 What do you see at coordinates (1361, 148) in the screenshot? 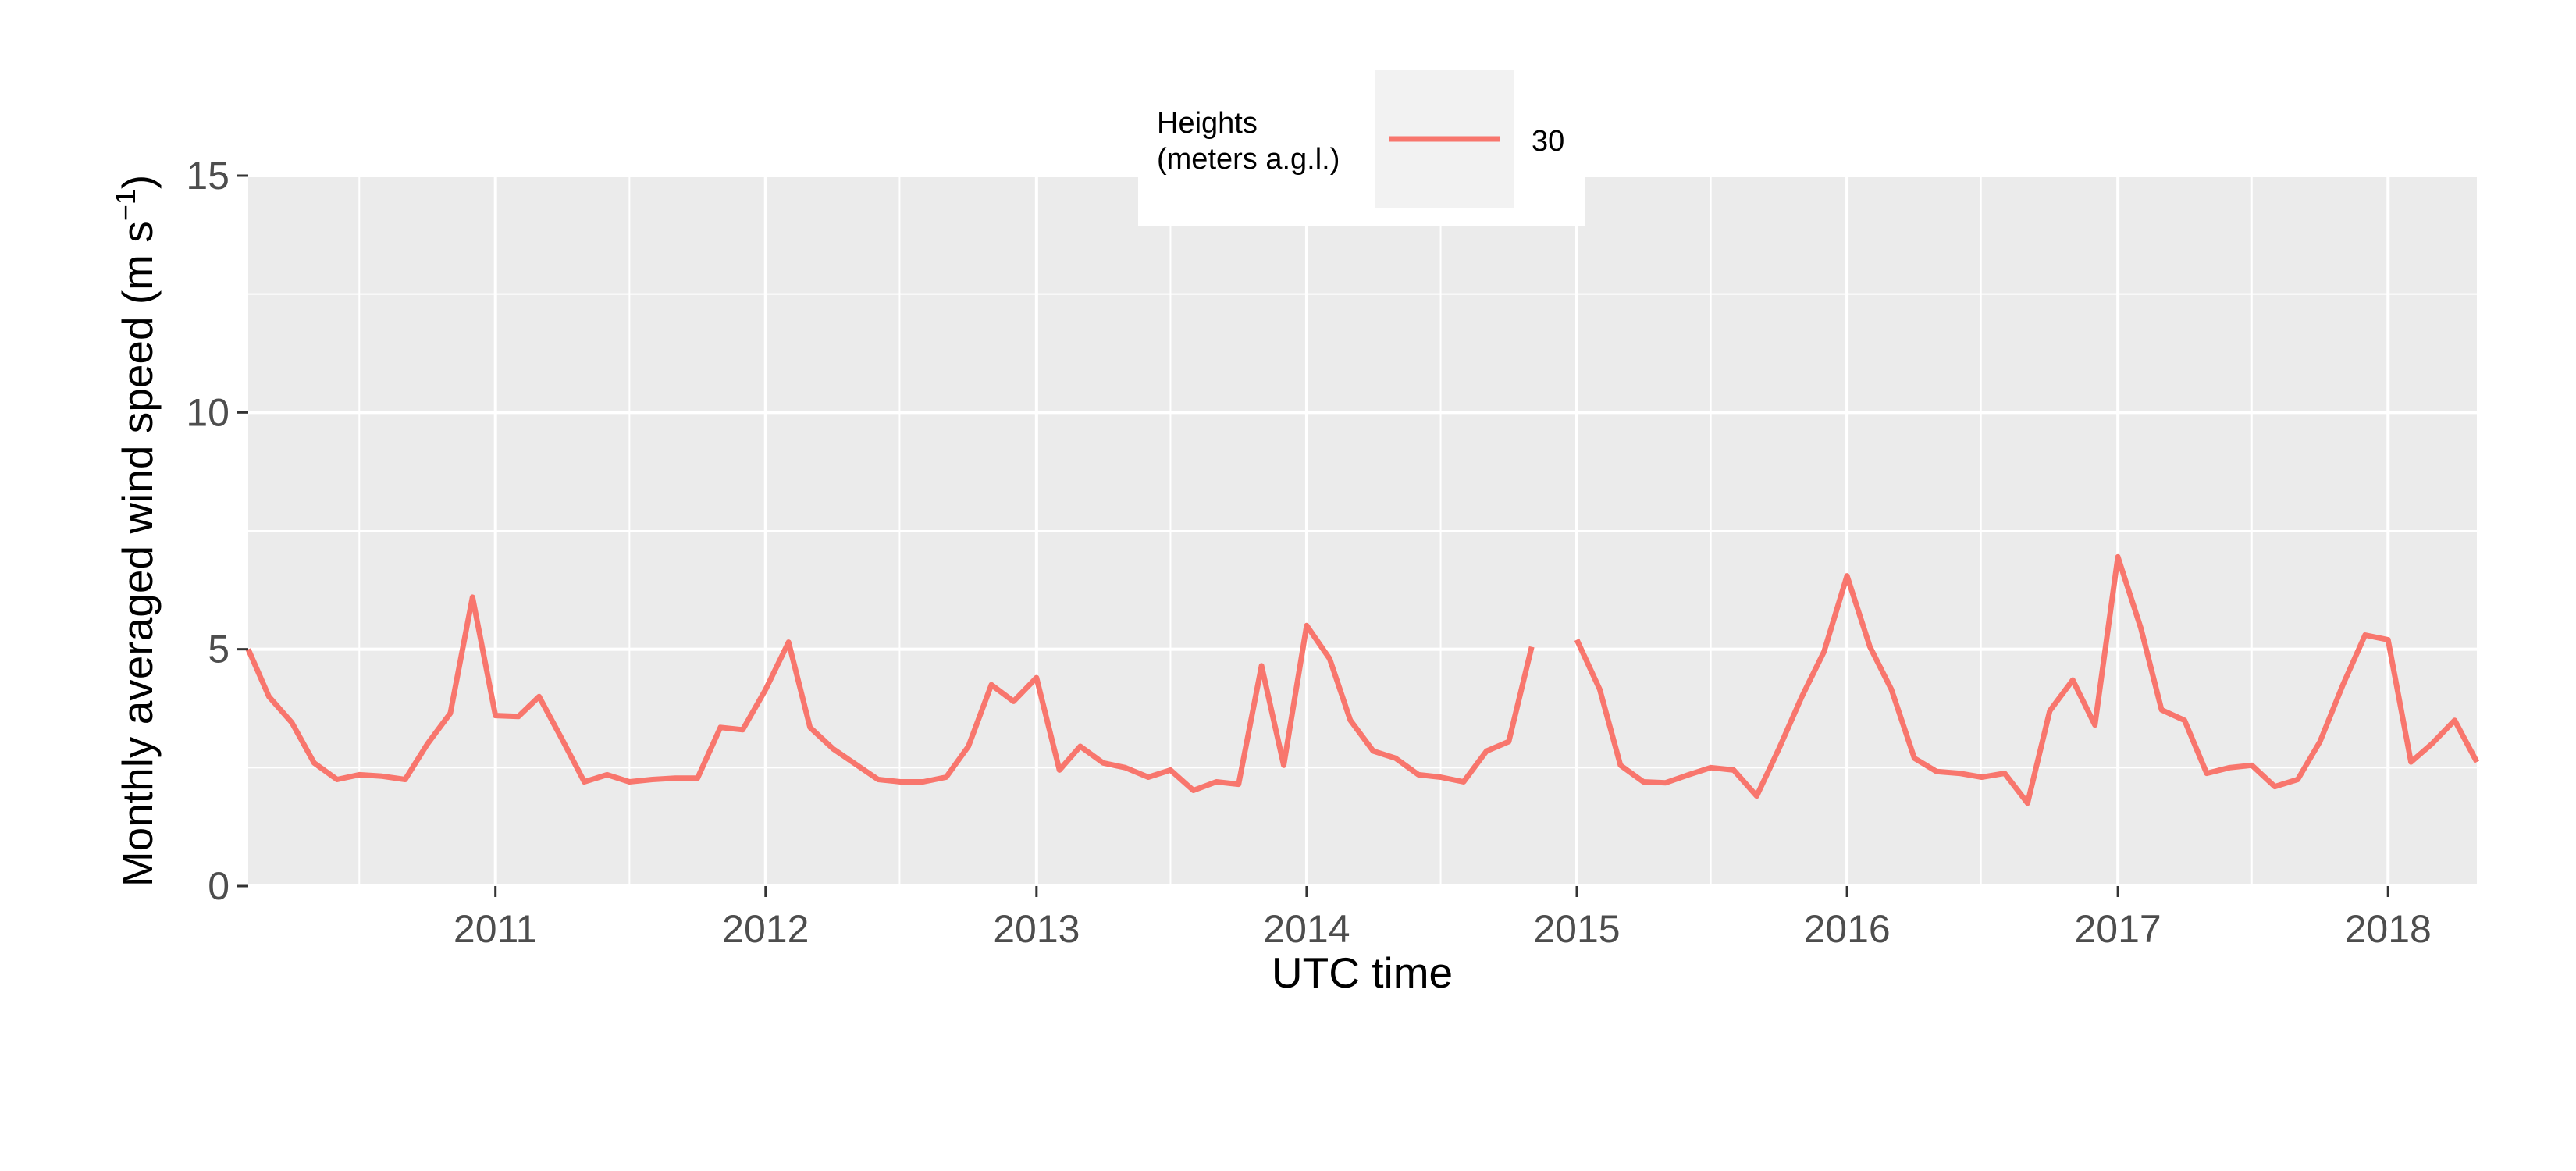
I see `legend: Heights (meters a.g.l.) 30` at bounding box center [1361, 148].